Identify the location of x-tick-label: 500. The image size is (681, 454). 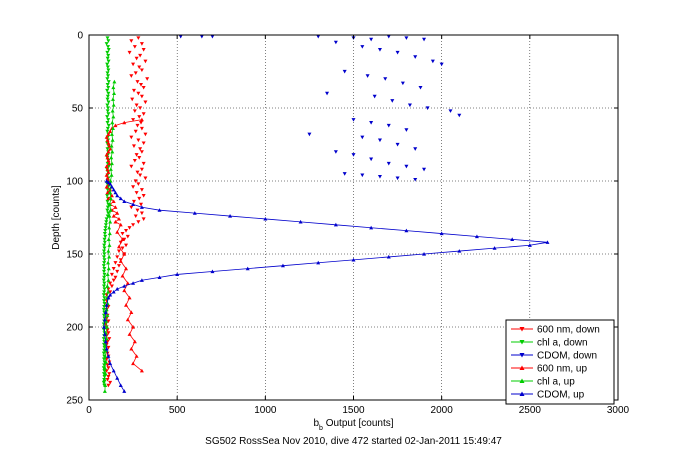
(177, 410).